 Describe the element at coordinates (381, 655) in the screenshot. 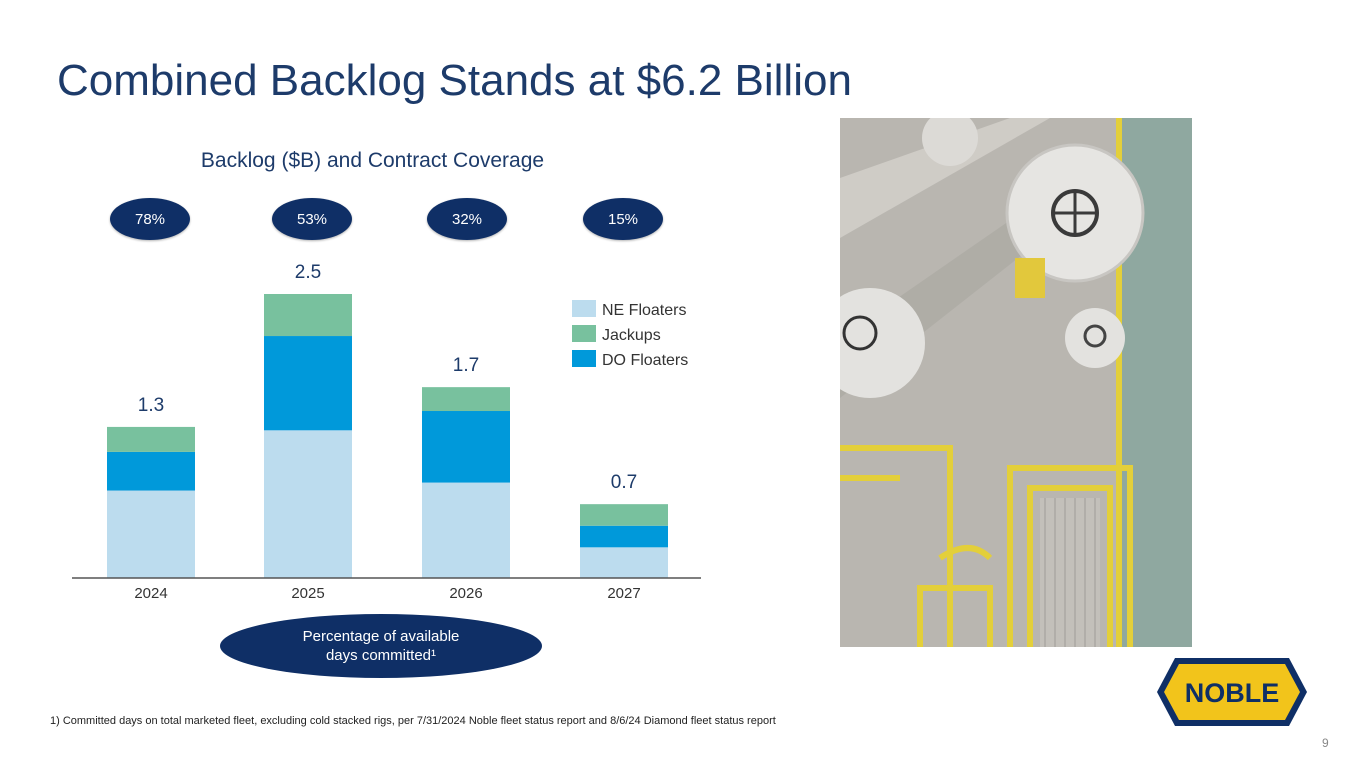

I see `commitment-callout-line2: days committed¹` at that location.